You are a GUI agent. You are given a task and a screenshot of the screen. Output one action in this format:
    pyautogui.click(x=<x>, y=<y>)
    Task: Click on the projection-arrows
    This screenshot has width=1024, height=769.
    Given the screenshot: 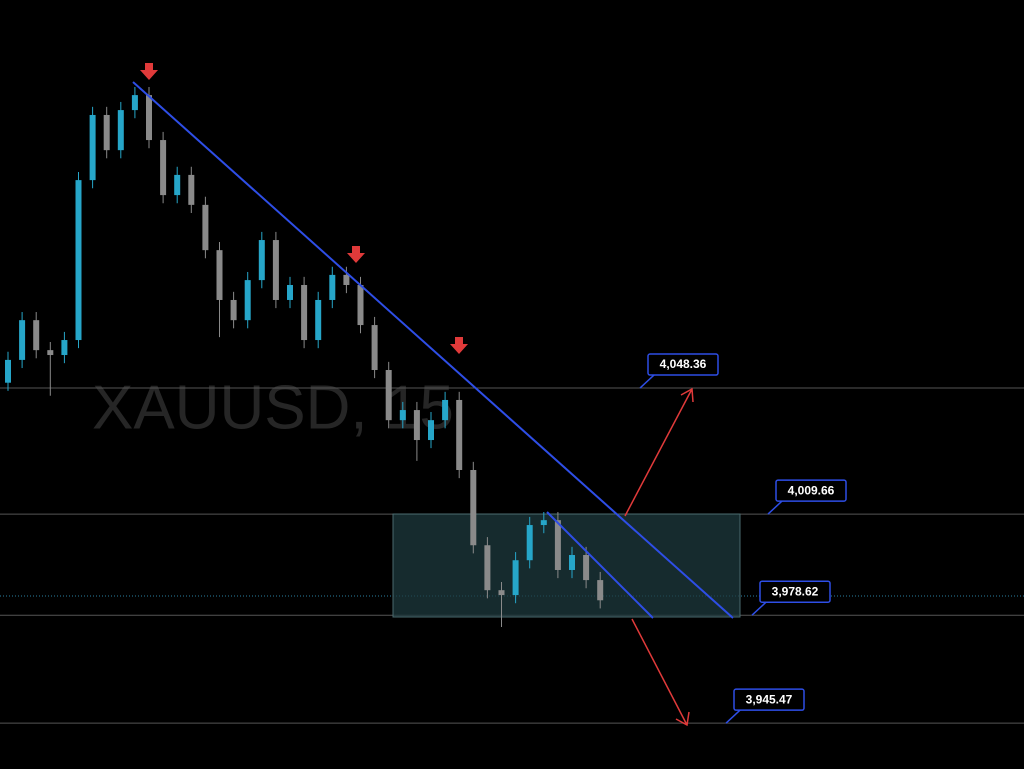 What is the action you would take?
    pyautogui.click(x=659, y=557)
    